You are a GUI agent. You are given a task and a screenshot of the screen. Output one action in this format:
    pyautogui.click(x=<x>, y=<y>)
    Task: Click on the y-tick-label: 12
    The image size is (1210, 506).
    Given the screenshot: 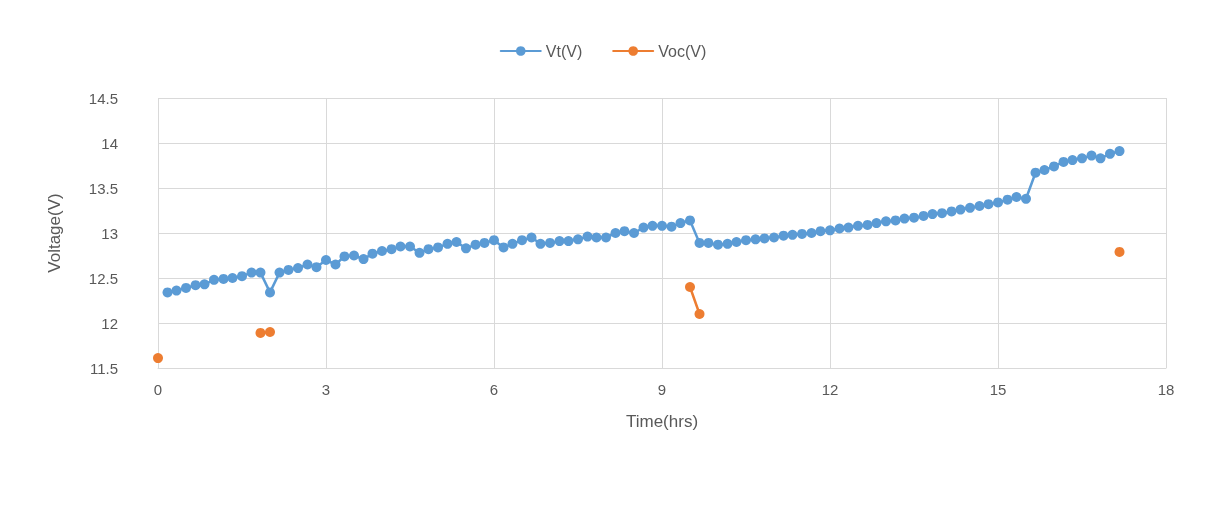 What is the action you would take?
    pyautogui.click(x=109, y=323)
    